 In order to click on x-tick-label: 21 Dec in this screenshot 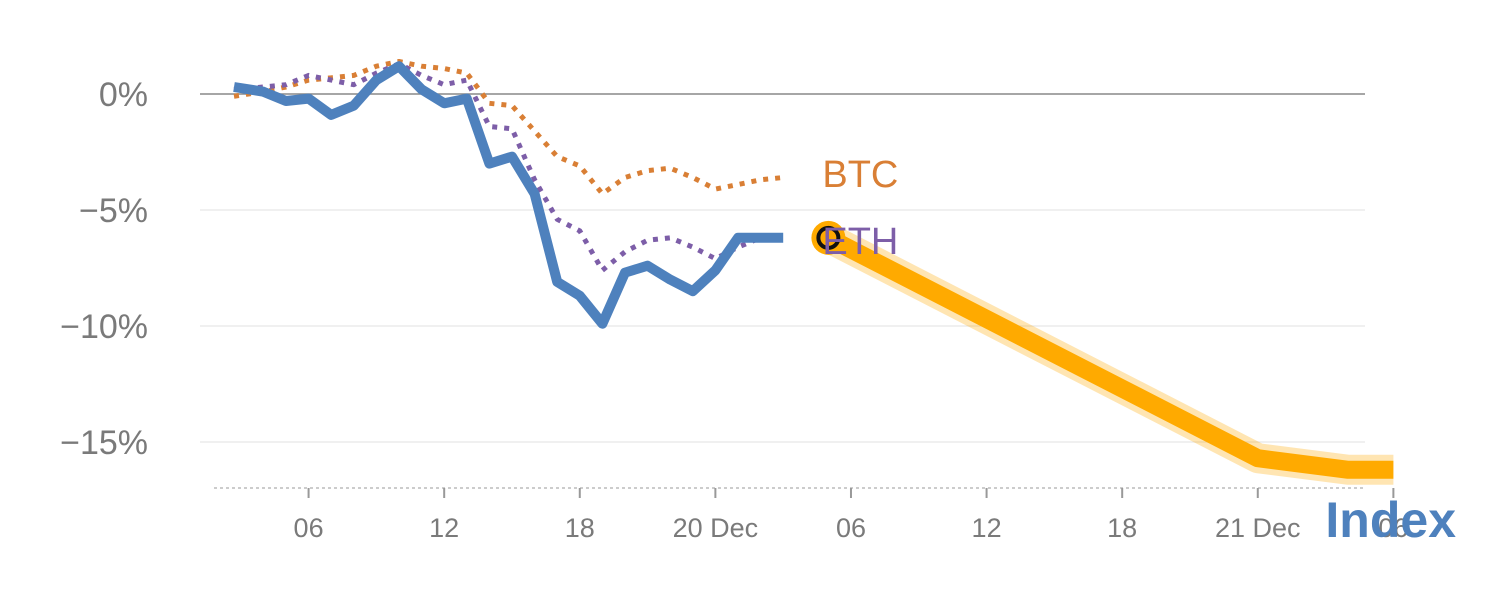, I will do `click(1258, 528)`.